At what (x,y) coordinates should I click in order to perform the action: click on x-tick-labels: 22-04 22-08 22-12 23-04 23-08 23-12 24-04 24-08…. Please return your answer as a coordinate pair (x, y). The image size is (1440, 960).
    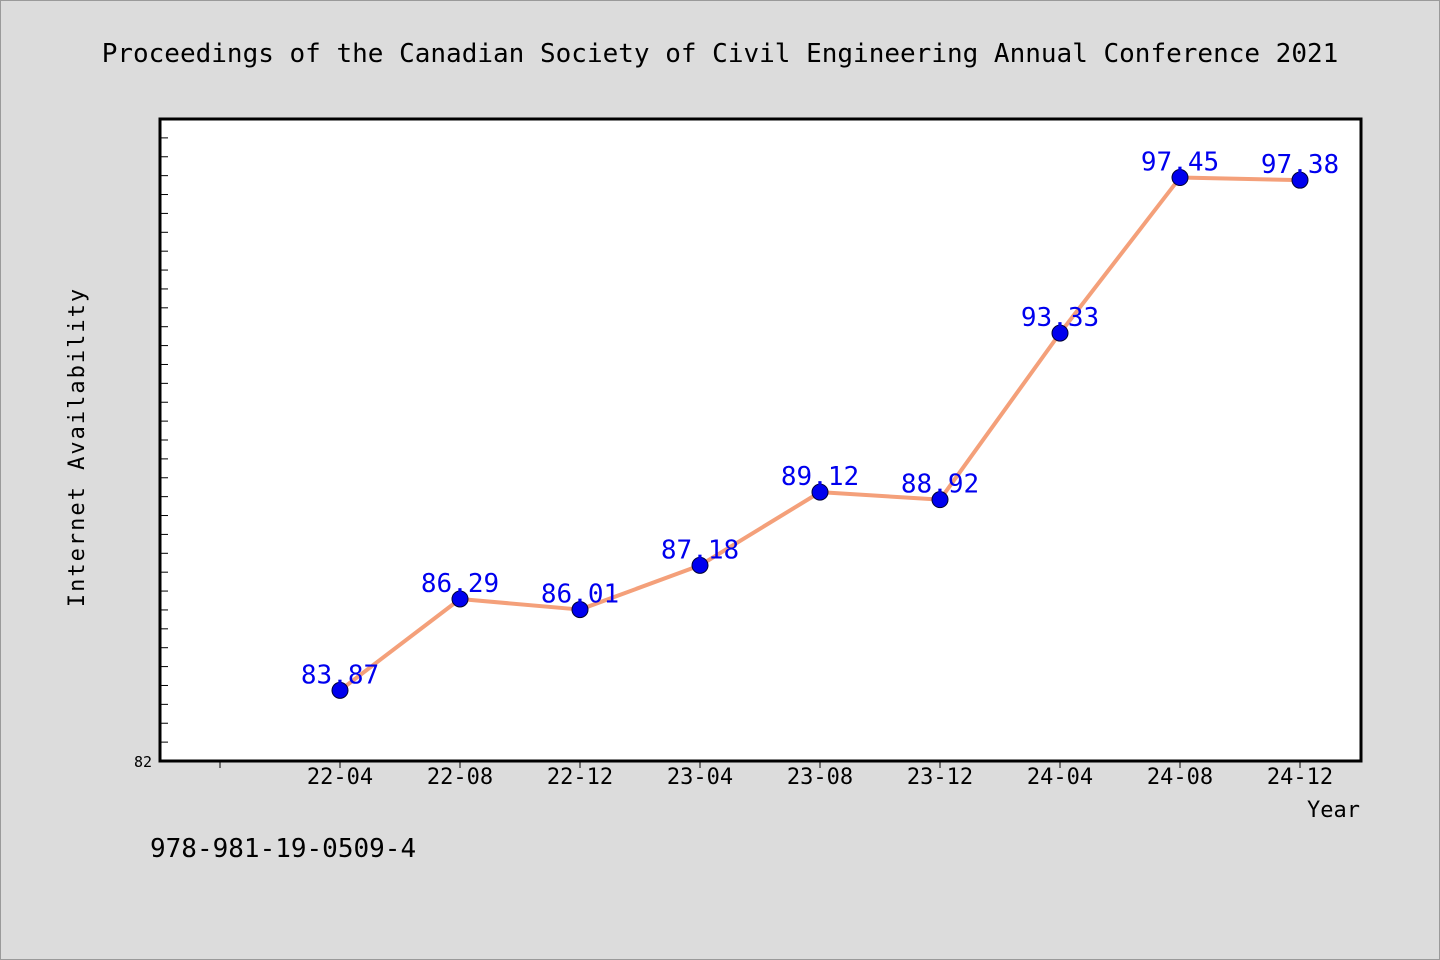
    Looking at the image, I should click on (820, 777).